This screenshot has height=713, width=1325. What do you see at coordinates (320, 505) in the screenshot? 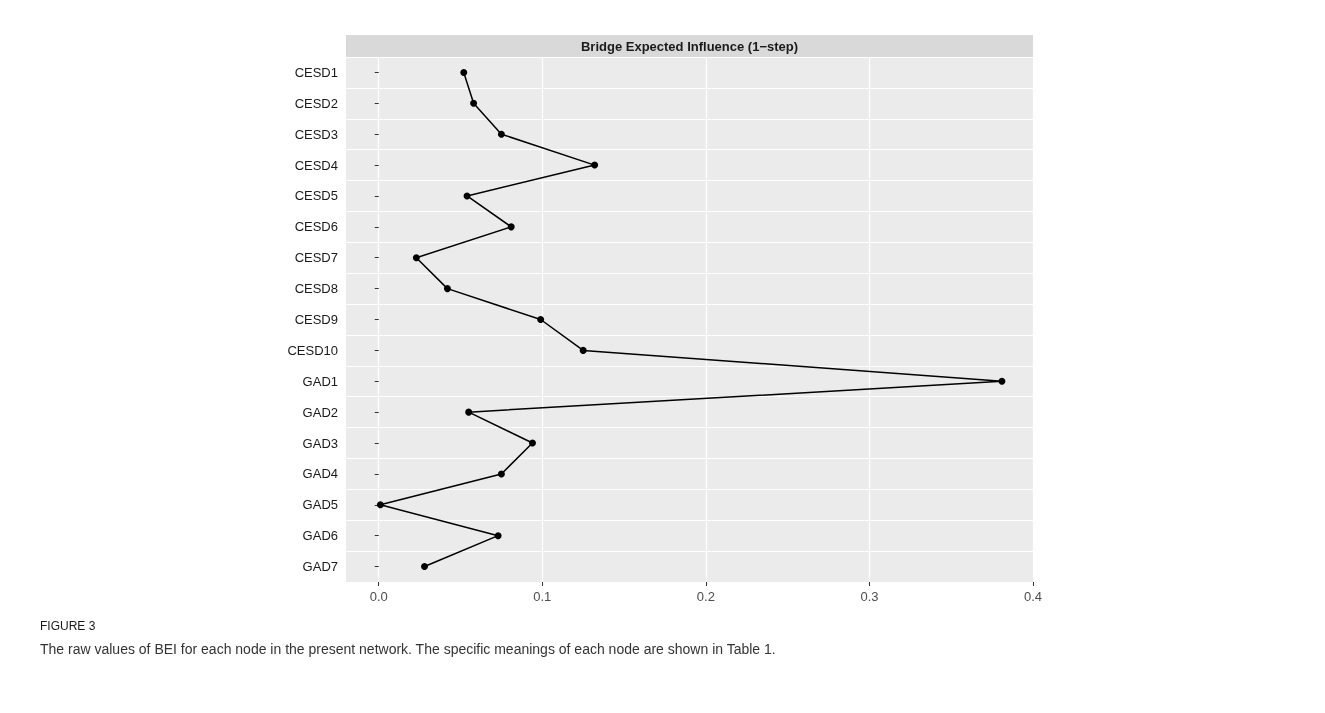
I see `y-tick-label: GAD5` at bounding box center [320, 505].